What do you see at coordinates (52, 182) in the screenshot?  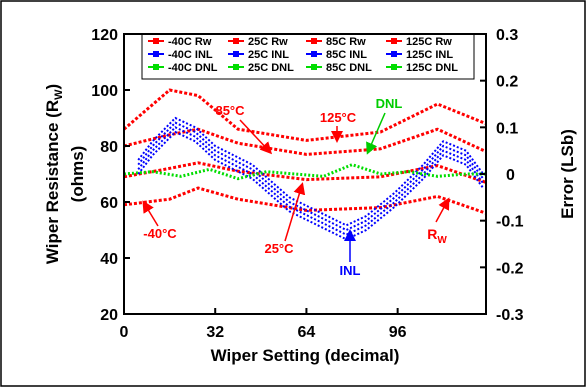 I see `y-left-label-main: Wiper Resistance (R` at bounding box center [52, 182].